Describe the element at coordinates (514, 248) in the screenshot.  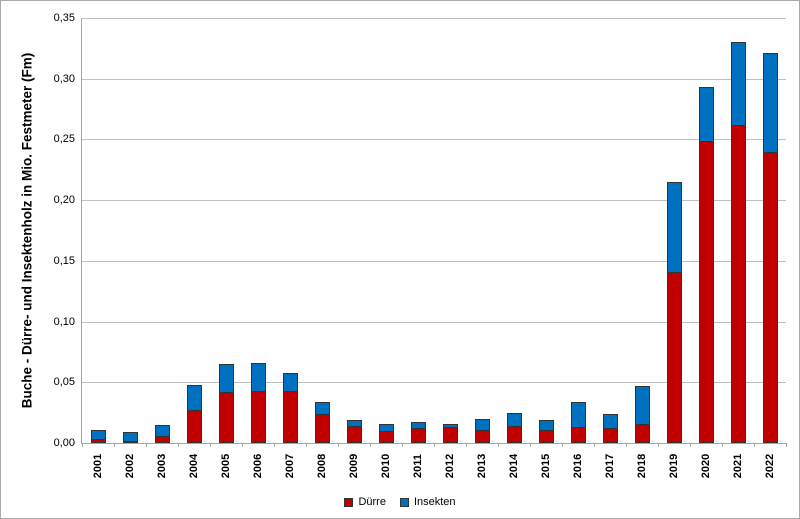
I see `category-slot: 2014` at that location.